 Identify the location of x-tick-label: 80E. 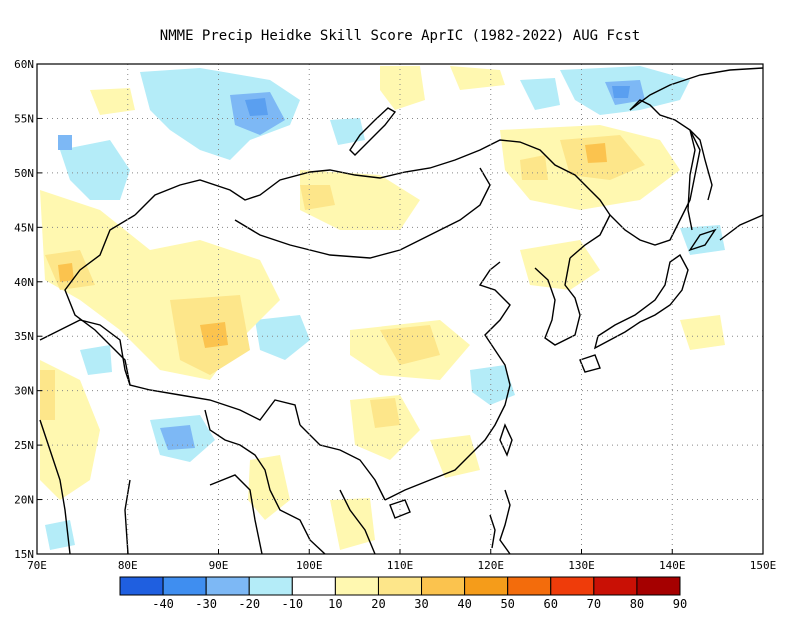
(128, 565).